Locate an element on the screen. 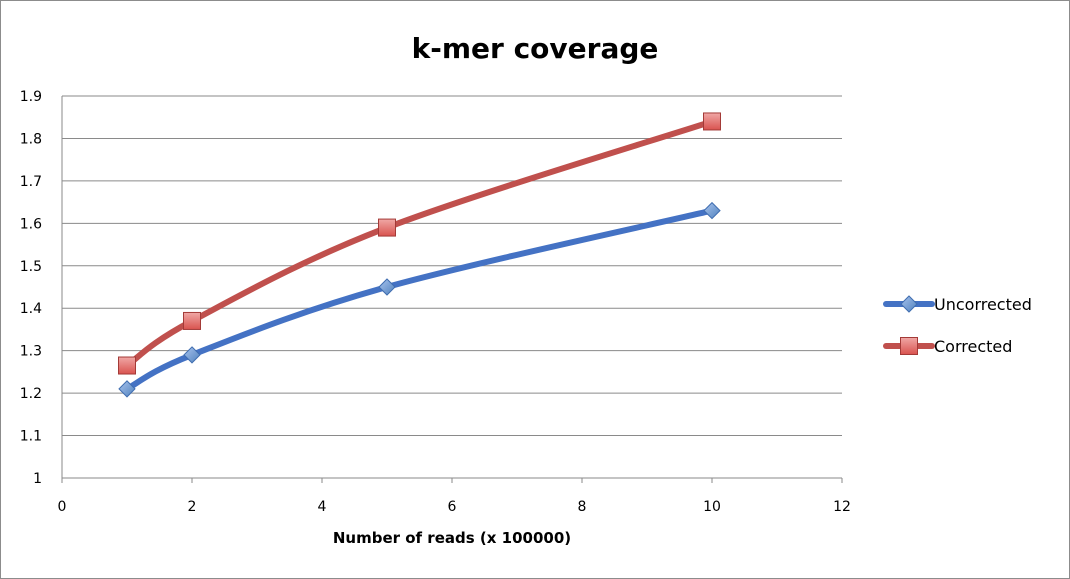 This screenshot has width=1070, height=579. y-tick-label: 1.8 is located at coordinates (31, 139).